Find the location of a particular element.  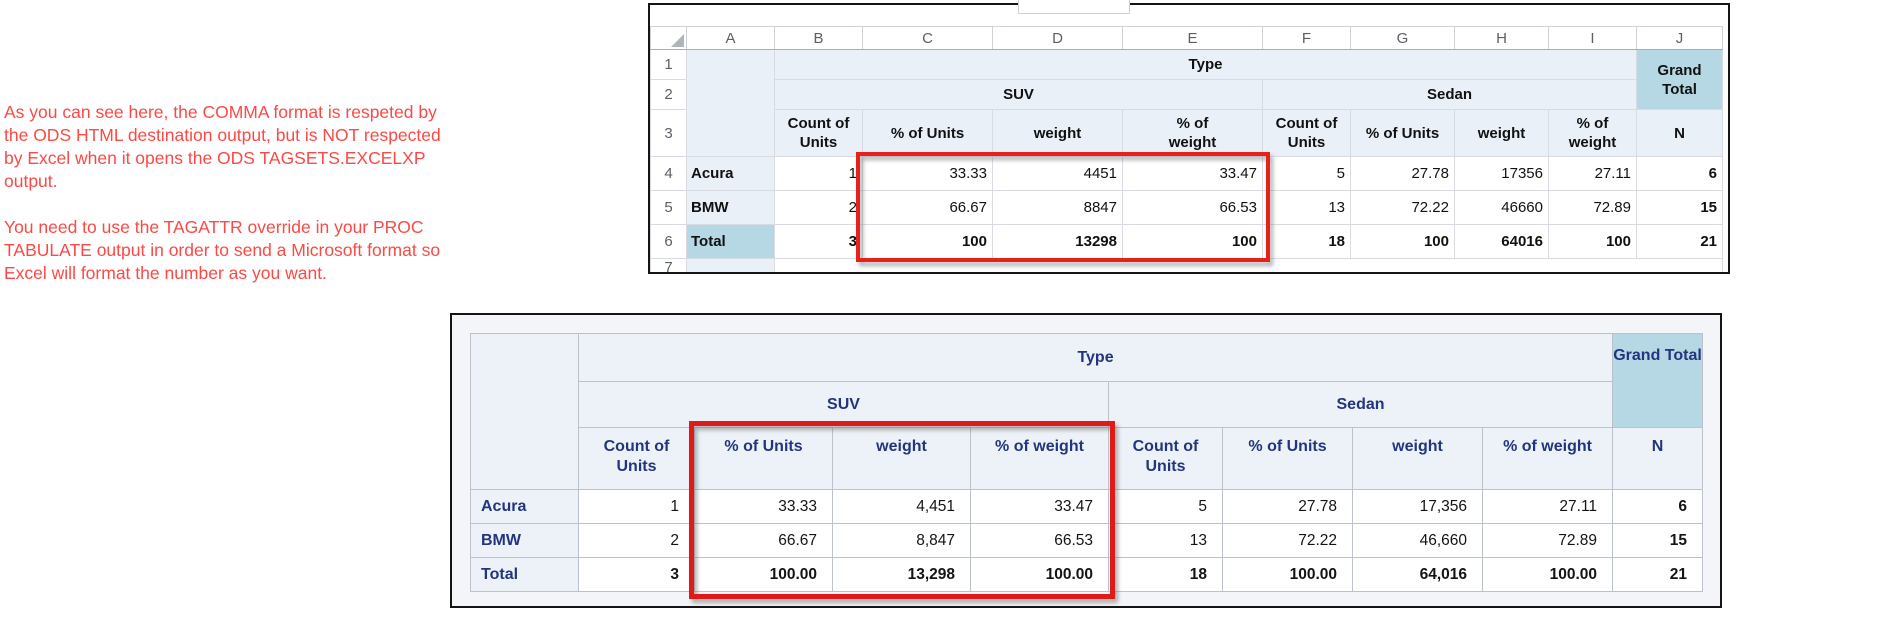

xl-data-cell: 3 is located at coordinates (818, 241).